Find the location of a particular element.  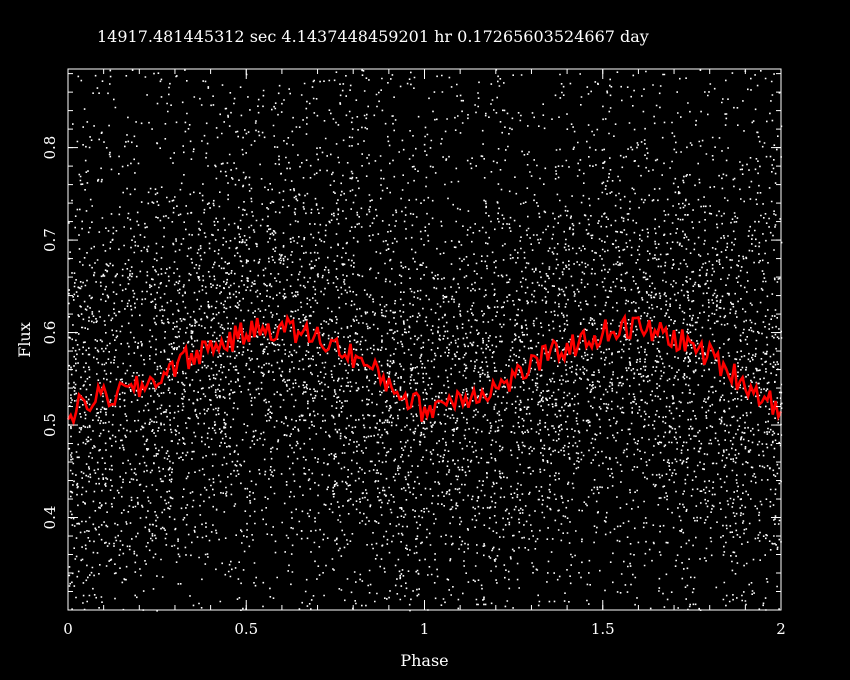

x-tick-label: 1 is located at coordinates (425, 629).